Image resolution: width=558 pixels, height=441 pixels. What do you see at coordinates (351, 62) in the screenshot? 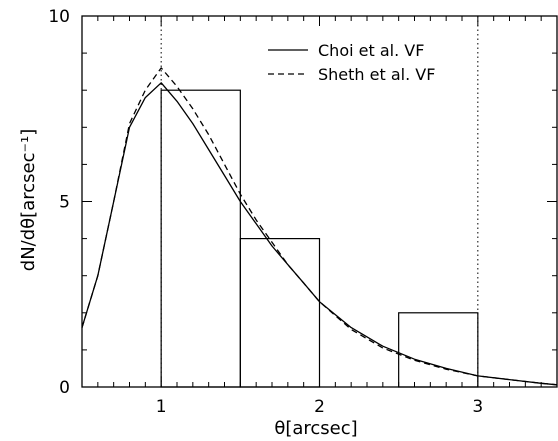
I see `legend: Choi et al. VF Sheth et al. VF` at bounding box center [351, 62].